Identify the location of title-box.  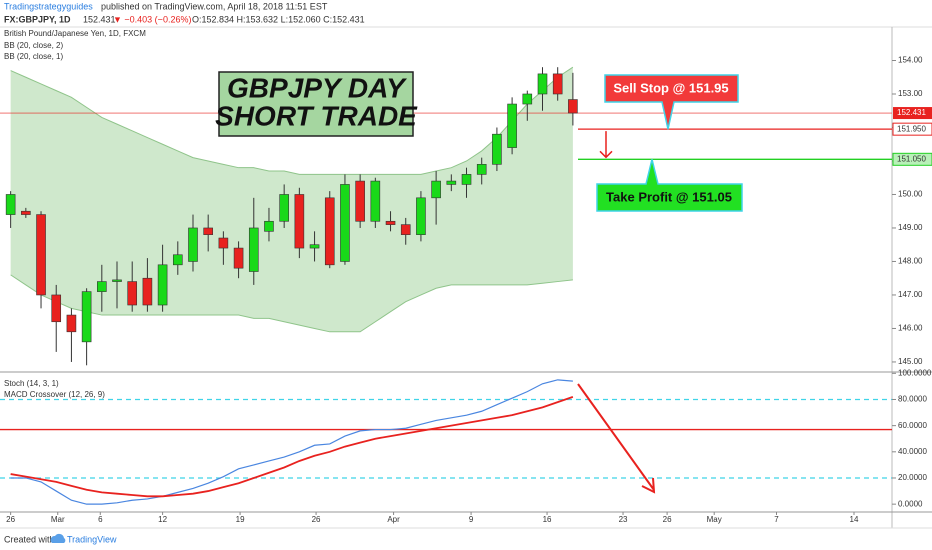
(316, 104).